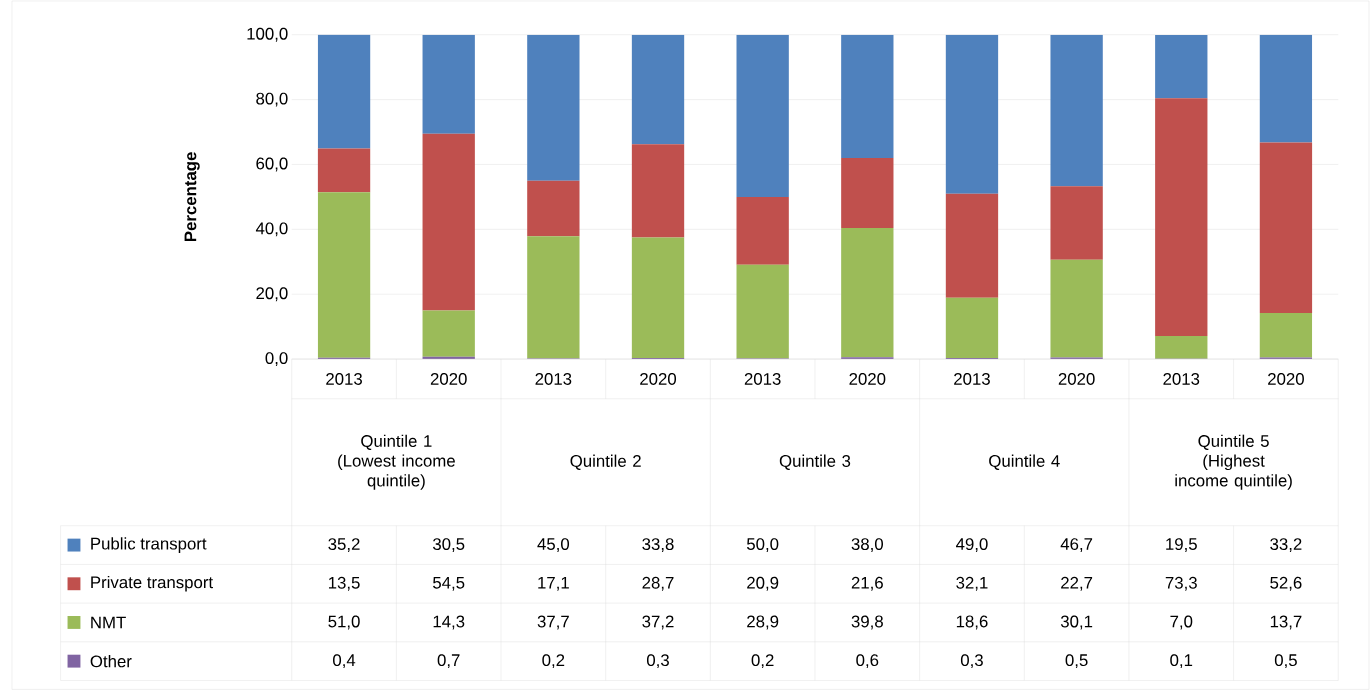 Image resolution: width=1370 pixels, height=690 pixels. What do you see at coordinates (448, 661) in the screenshot?
I see `data-label: 0,7` at bounding box center [448, 661].